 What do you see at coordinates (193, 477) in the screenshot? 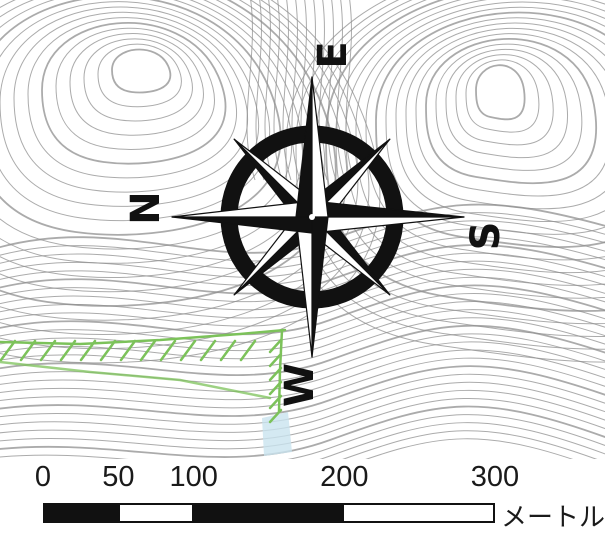
I see `scale-tick-label: 100` at bounding box center [193, 477].